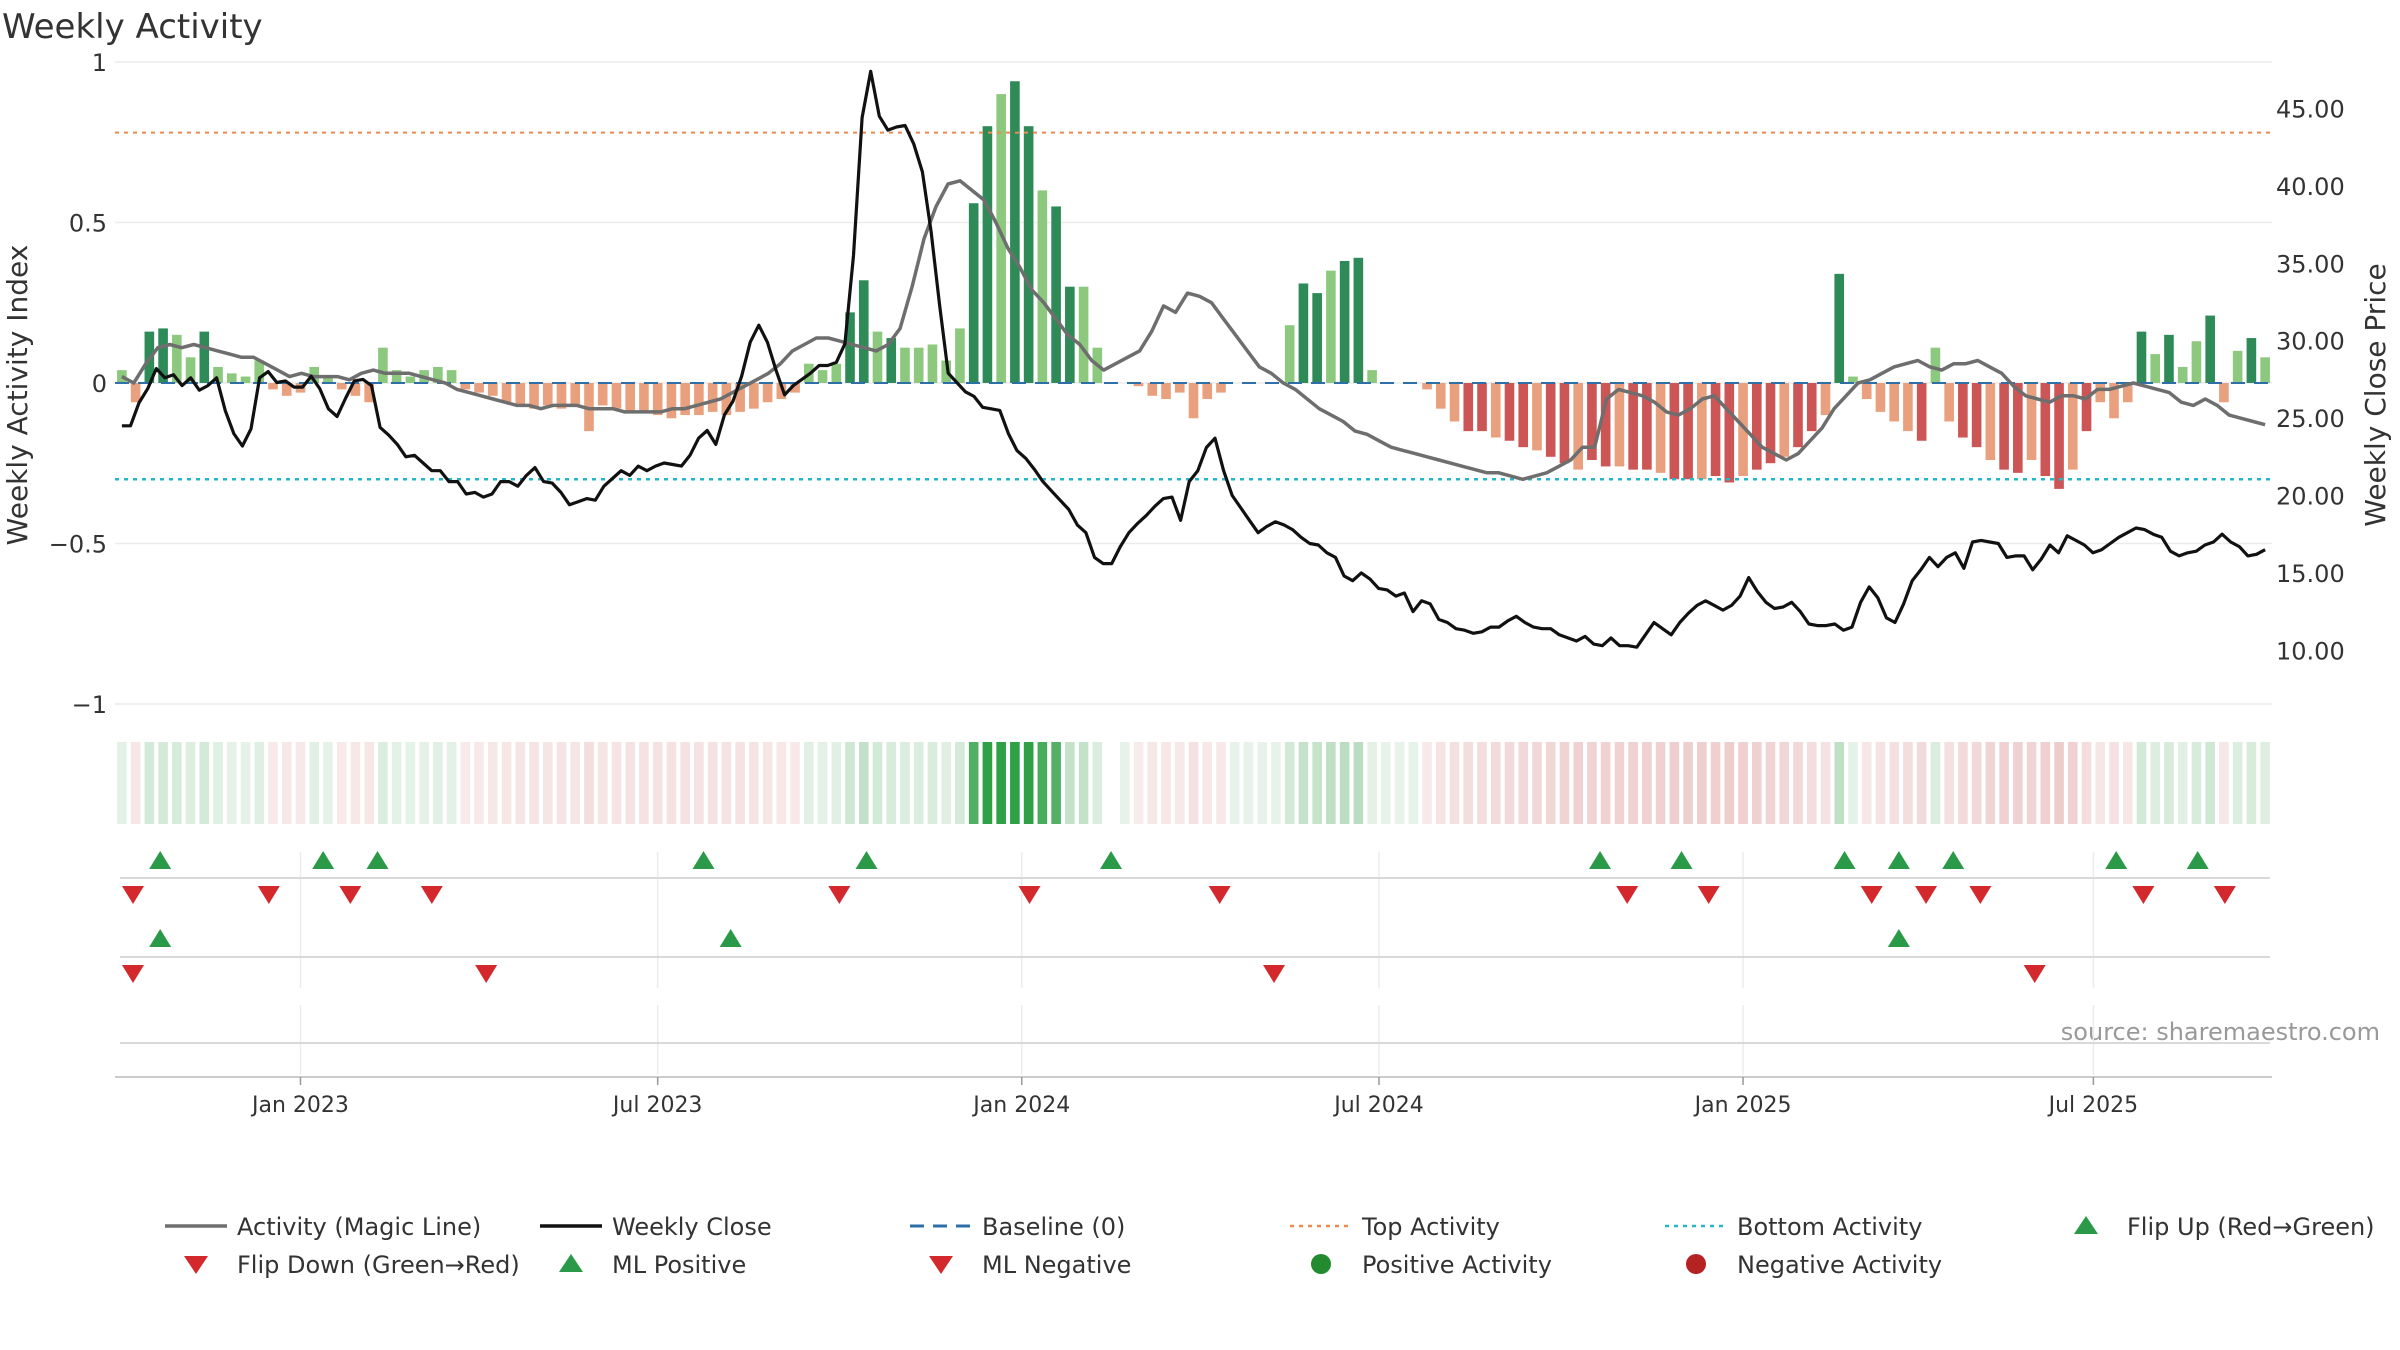 Image resolution: width=2400 pixels, height=1350 pixels. What do you see at coordinates (88, 223) in the screenshot?
I see `y-tick-label-left: 0.5` at bounding box center [88, 223].